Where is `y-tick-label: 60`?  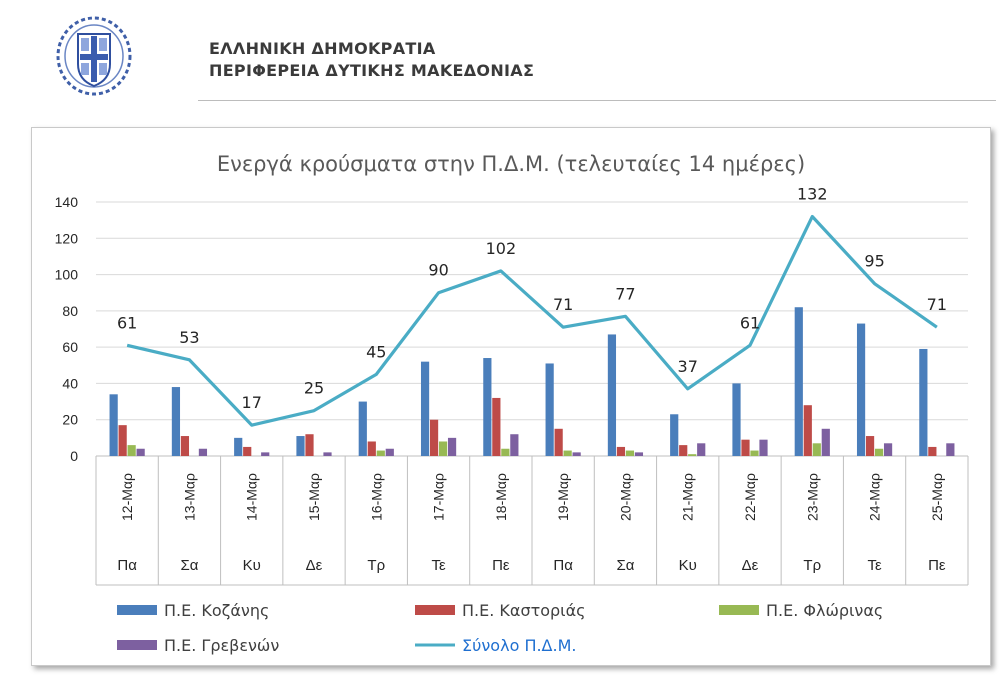
y-tick-label: 60 is located at coordinates (70, 347).